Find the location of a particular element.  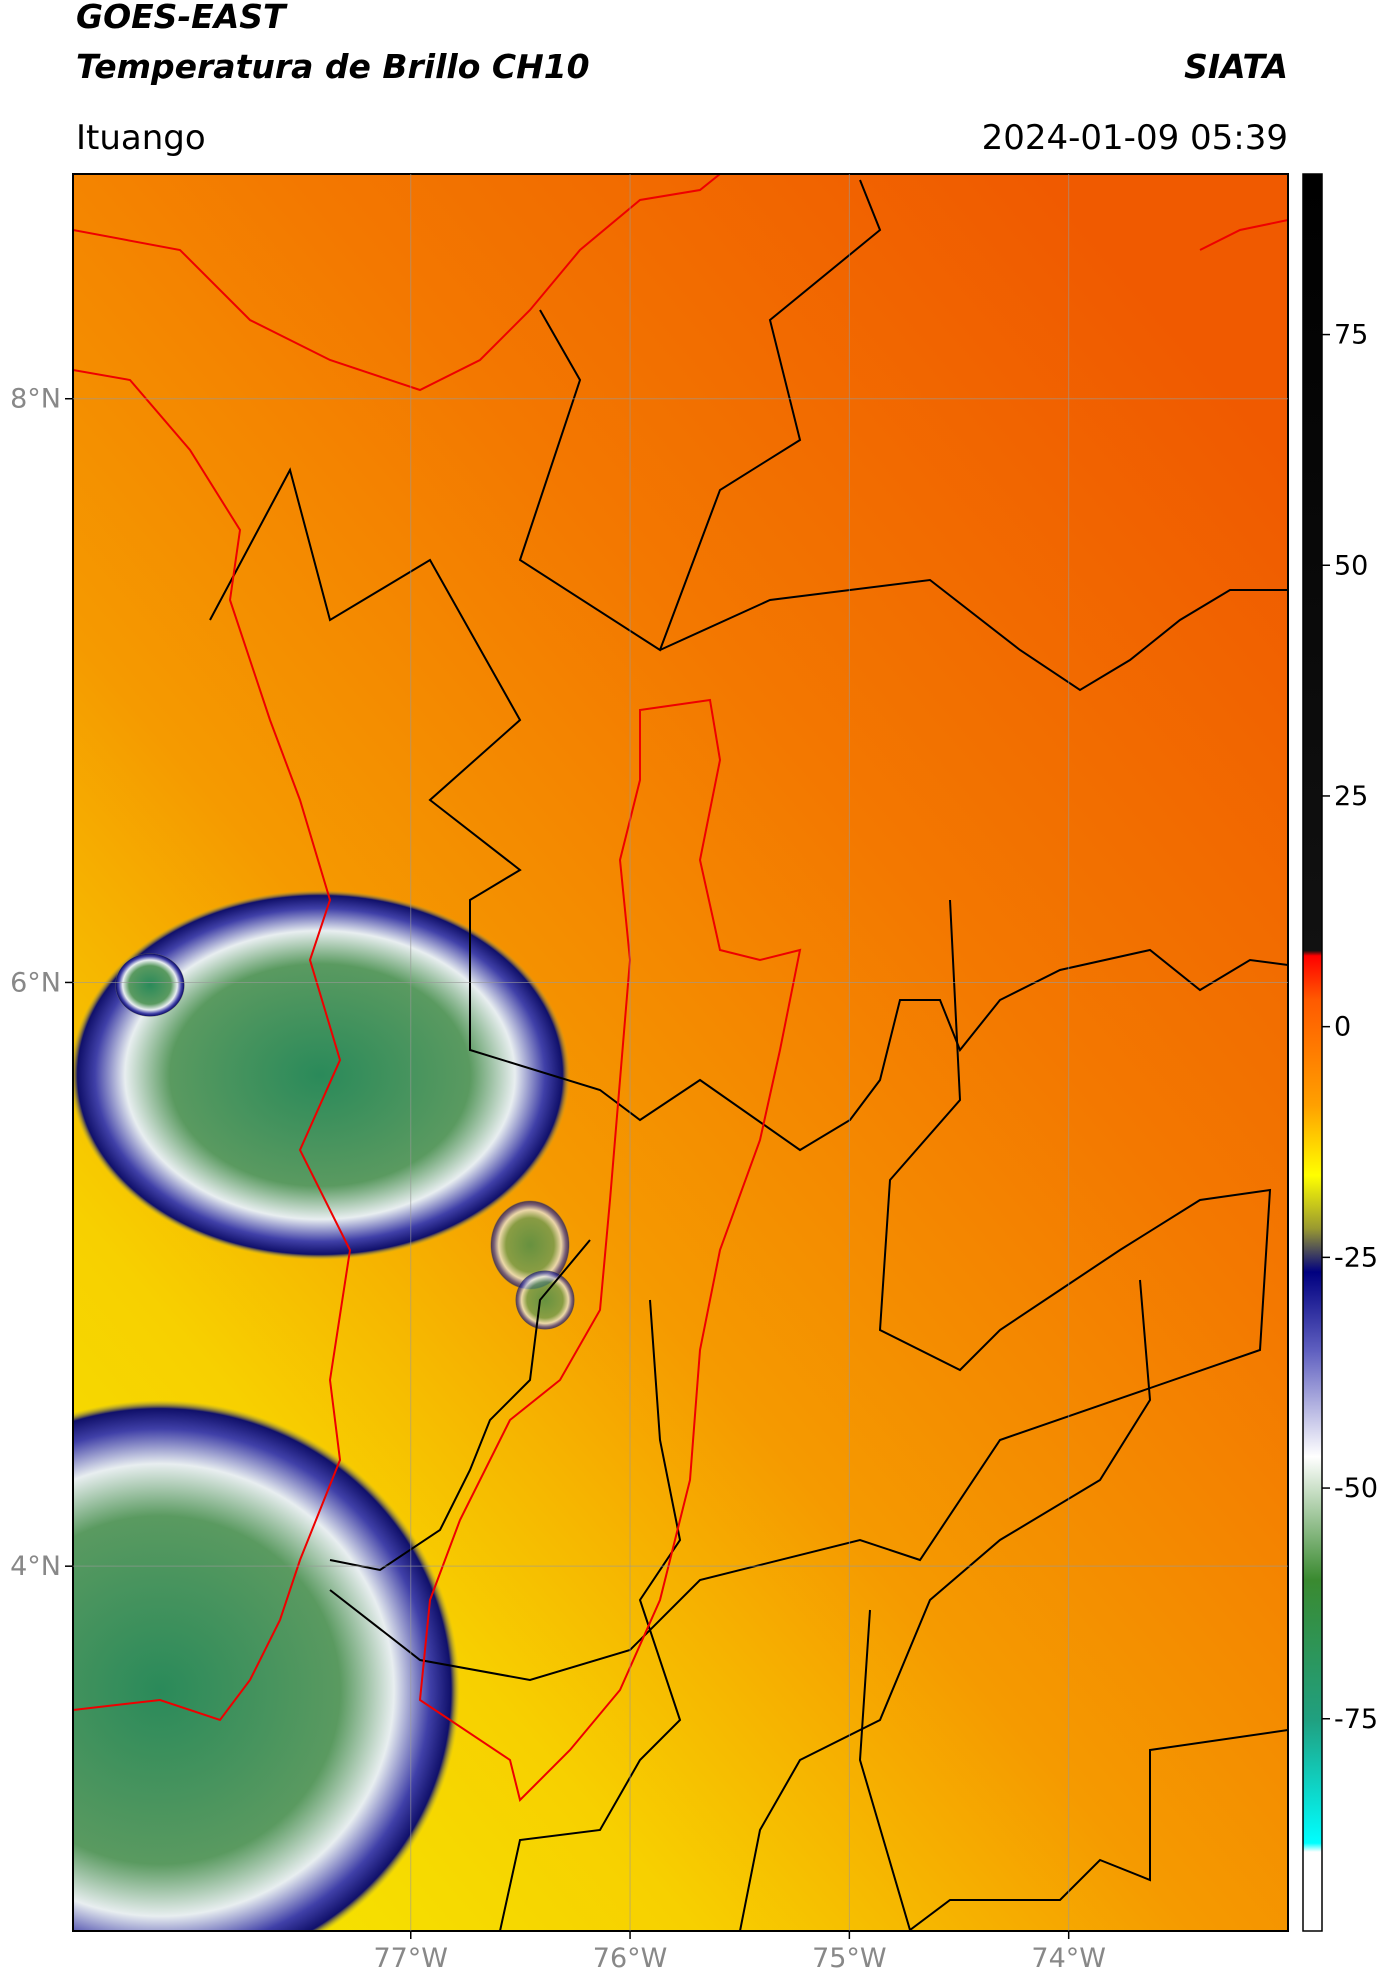

colorbar-tick-label: -25 is located at coordinates (1356, 1257).